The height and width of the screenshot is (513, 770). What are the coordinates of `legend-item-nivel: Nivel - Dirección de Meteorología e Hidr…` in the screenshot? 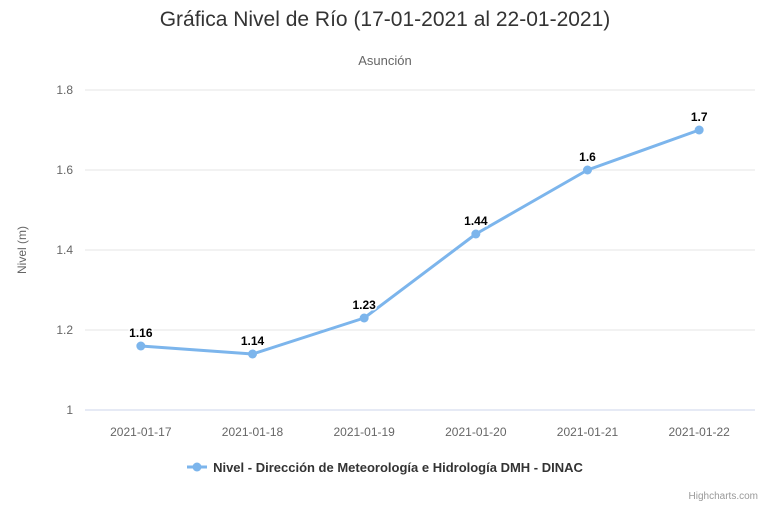 It's located at (385, 467).